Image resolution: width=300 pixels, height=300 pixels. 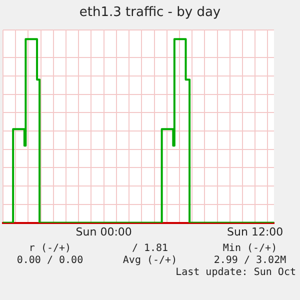 What do you see at coordinates (235, 272) in the screenshot?
I see `text: Last update: Sun Oct` at bounding box center [235, 272].